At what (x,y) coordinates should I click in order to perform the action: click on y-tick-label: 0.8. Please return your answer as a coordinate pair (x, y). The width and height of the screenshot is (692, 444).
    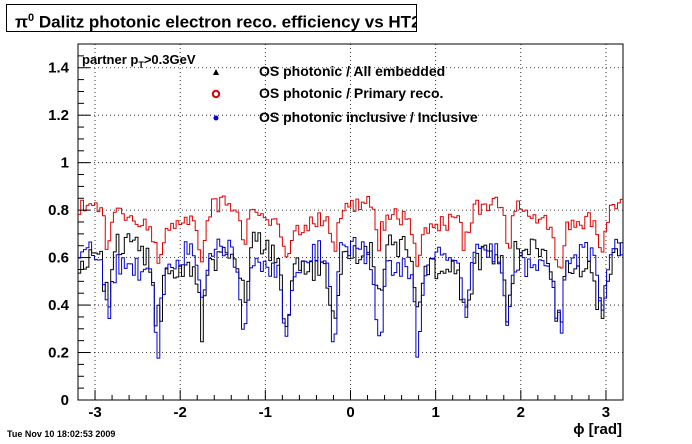
    Looking at the image, I should click on (58, 210).